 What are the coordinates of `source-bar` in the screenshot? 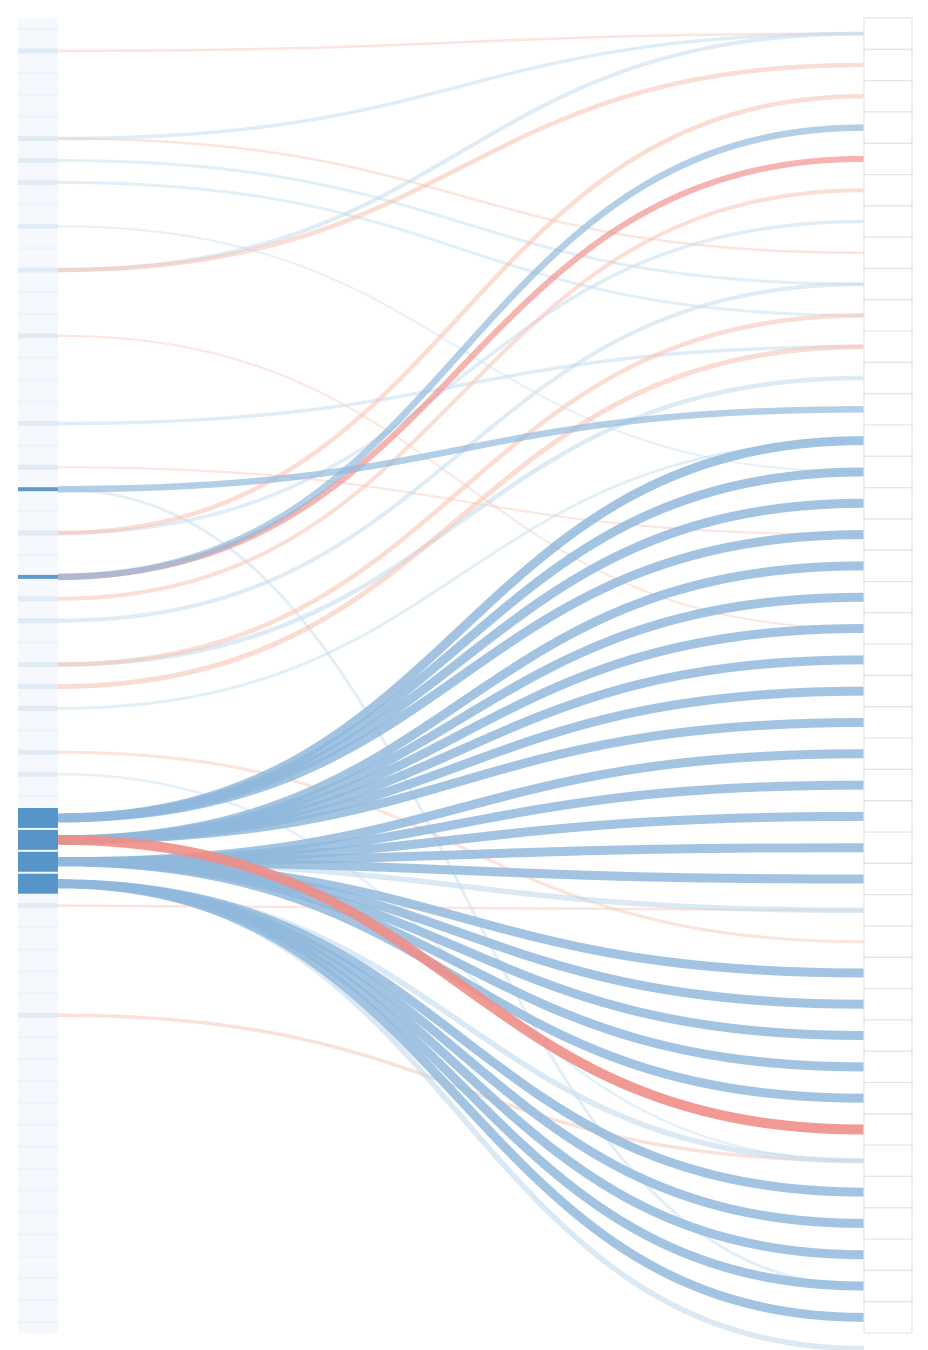 It's located at (38, 675).